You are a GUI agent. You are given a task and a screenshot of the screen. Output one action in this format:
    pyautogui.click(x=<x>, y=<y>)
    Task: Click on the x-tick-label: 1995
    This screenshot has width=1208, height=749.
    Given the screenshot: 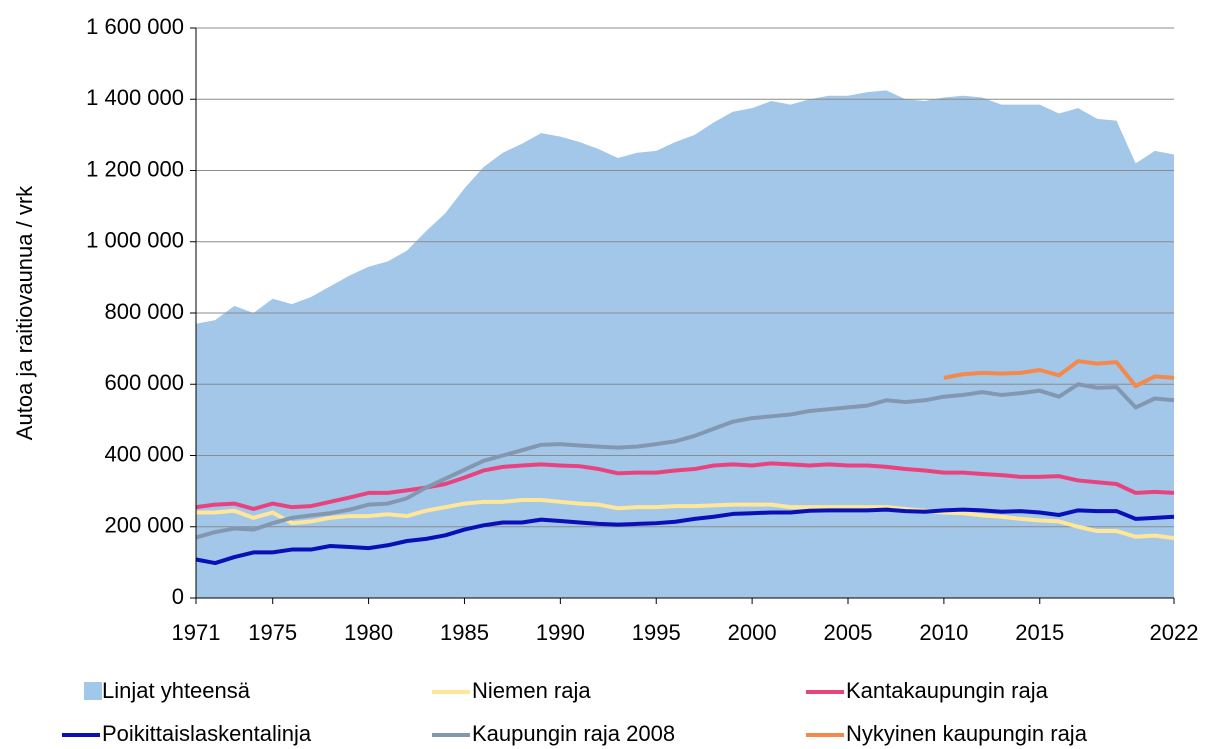 What is the action you would take?
    pyautogui.click(x=656, y=632)
    